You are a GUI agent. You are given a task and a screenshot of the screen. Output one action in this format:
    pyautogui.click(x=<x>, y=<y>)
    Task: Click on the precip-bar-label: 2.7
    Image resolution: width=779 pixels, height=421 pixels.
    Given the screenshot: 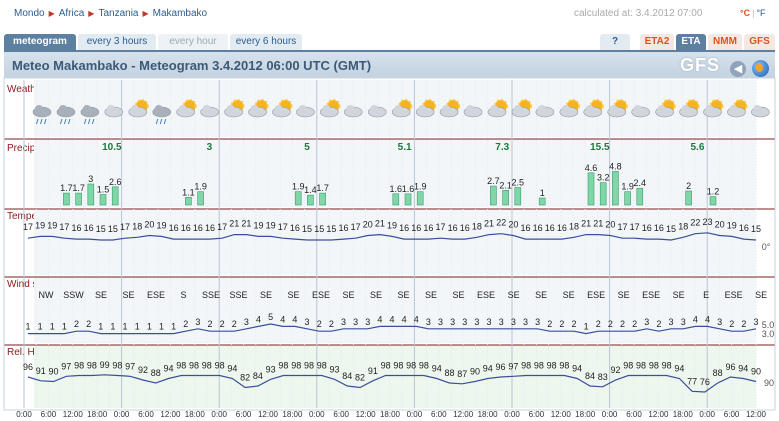 What is the action you would take?
    pyautogui.click(x=493, y=181)
    